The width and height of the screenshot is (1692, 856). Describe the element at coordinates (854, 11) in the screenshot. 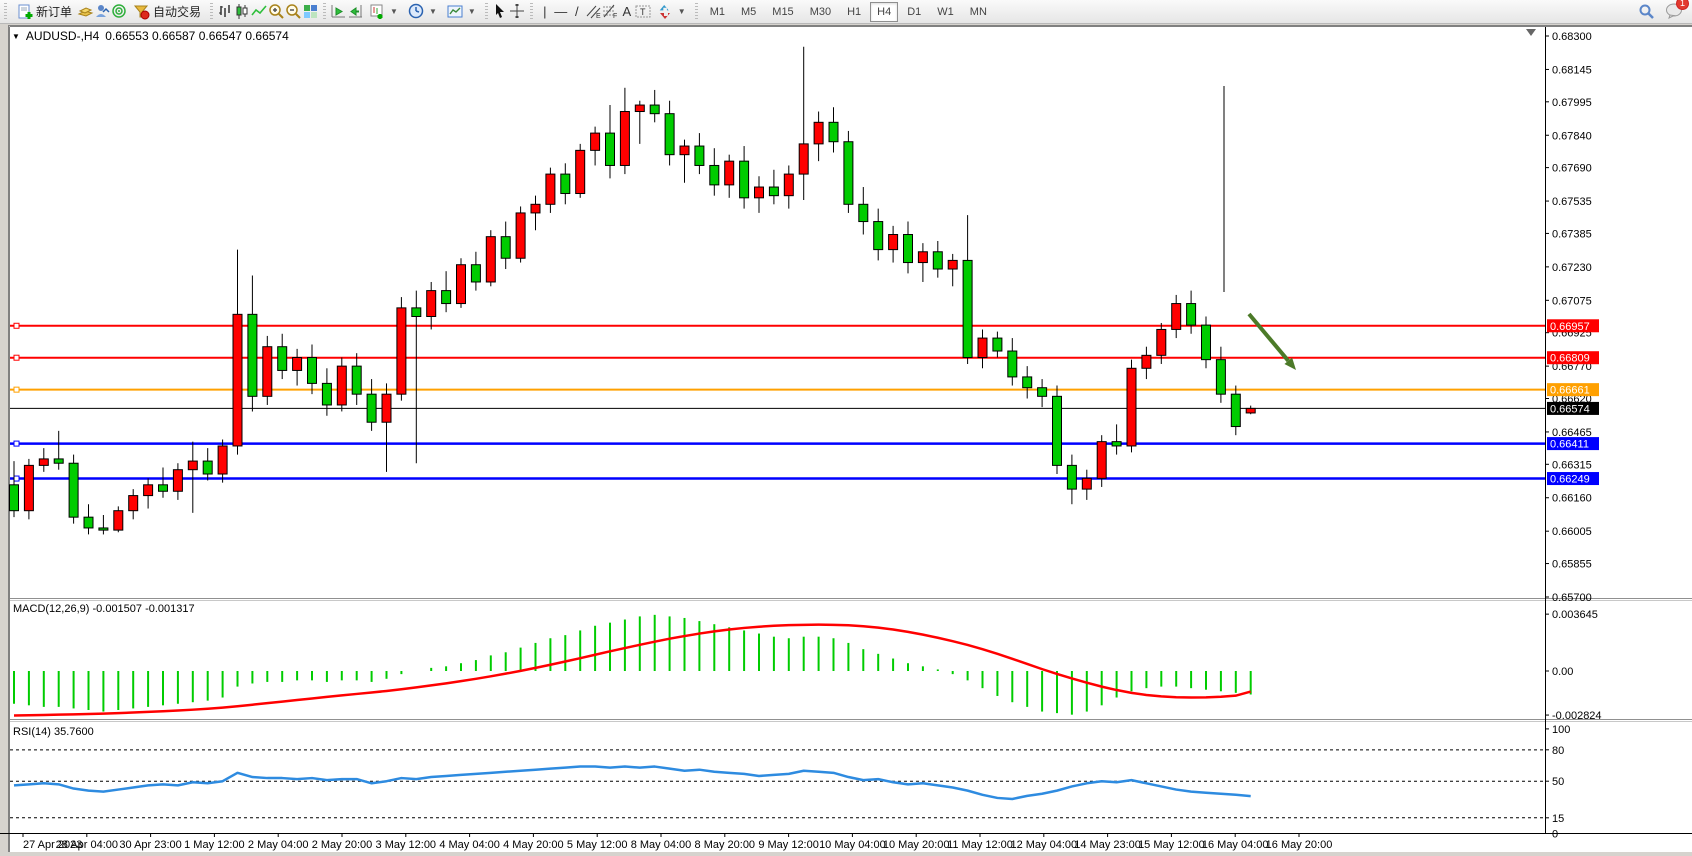

I see `tab-h1: H1` at that location.